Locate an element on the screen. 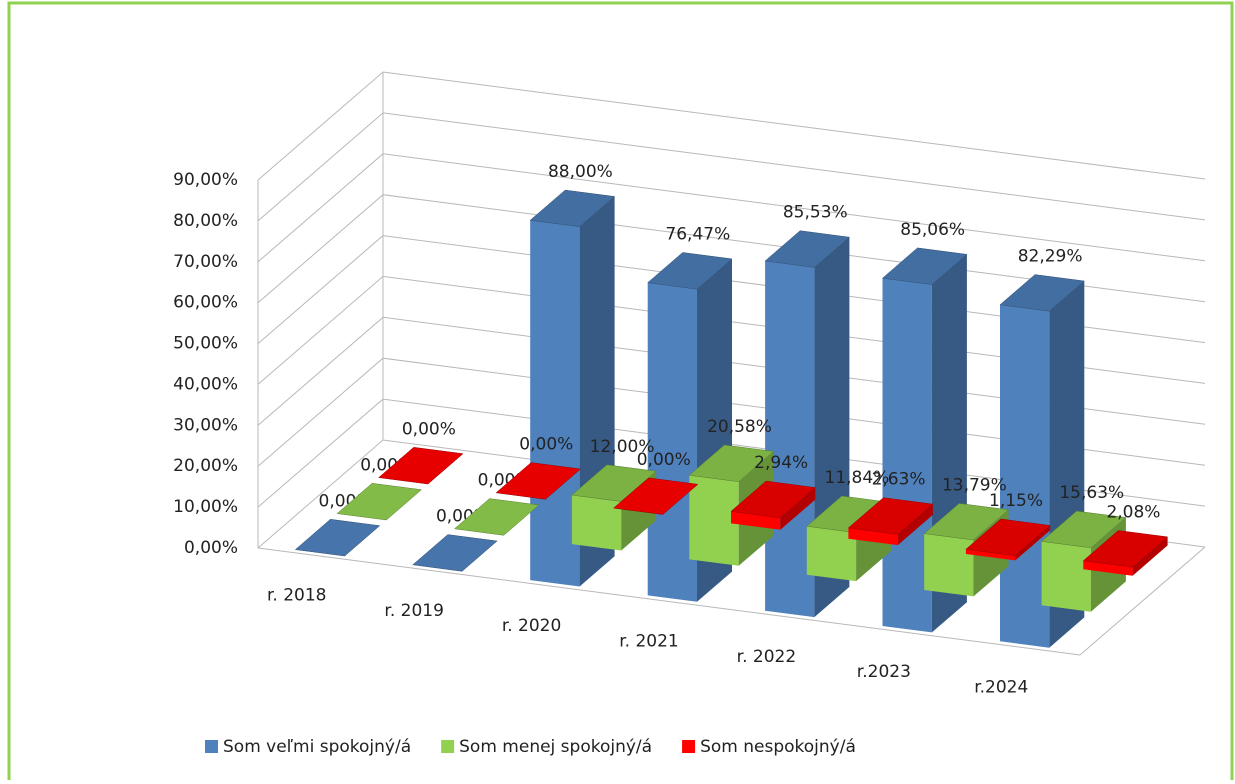 This screenshot has height=784, width=1235. data-label: 20,58% is located at coordinates (739, 427).